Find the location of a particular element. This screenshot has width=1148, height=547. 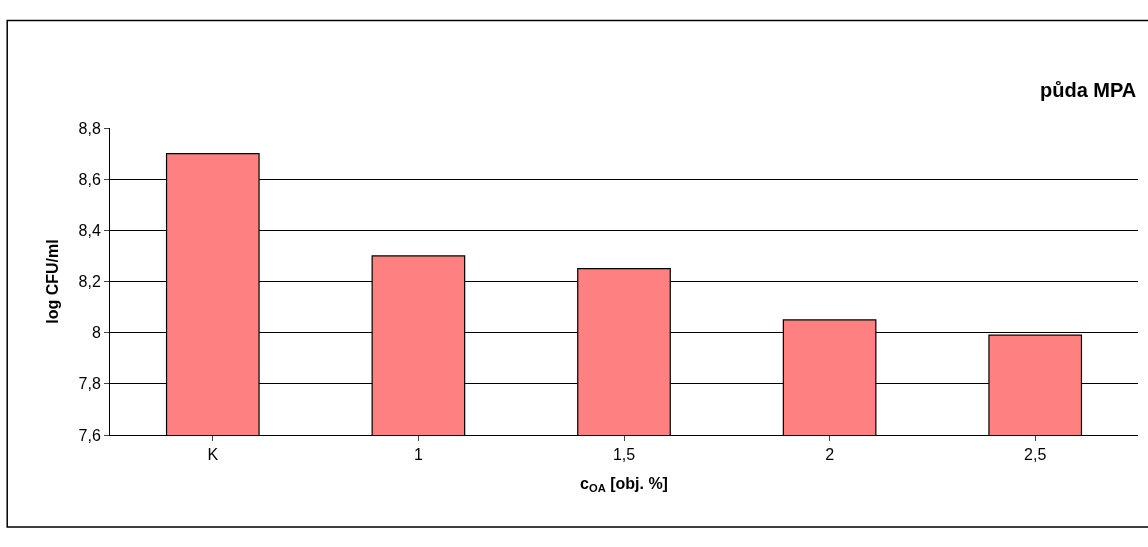

y-tick-label: 8 is located at coordinates (96, 333).